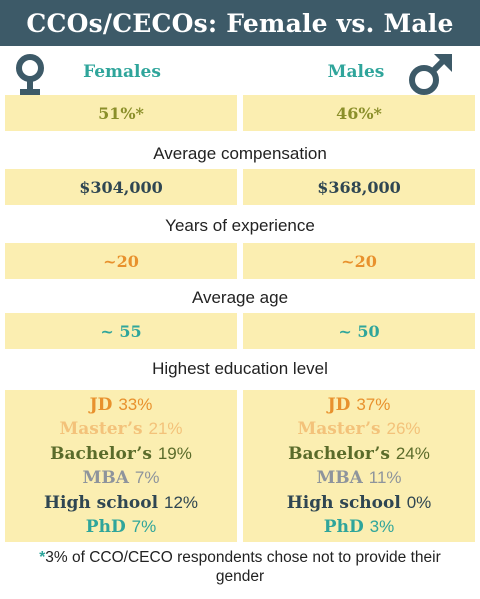 The image size is (480, 599). Describe the element at coordinates (165, 428) in the screenshot. I see `education-percent: 21%` at that location.